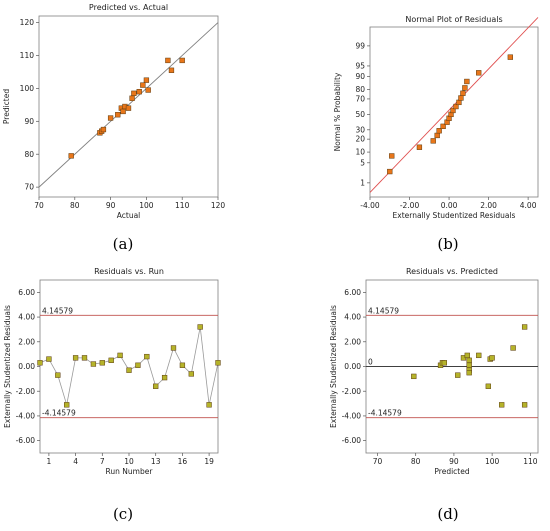  What do you see at coordinates (6, 106) in the screenshot?
I see `y-axis-label-a: Predicted` at bounding box center [6, 106].